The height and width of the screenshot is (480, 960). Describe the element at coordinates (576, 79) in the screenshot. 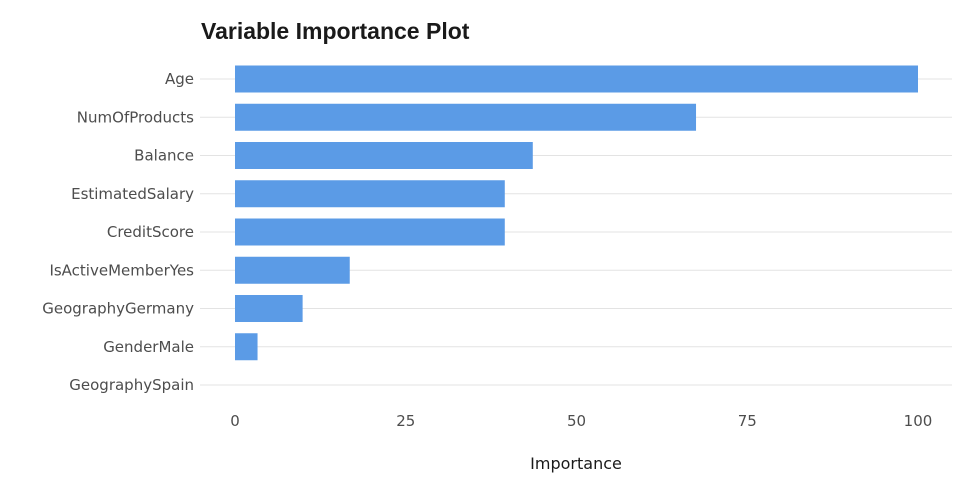

I see `bar-age` at that location.